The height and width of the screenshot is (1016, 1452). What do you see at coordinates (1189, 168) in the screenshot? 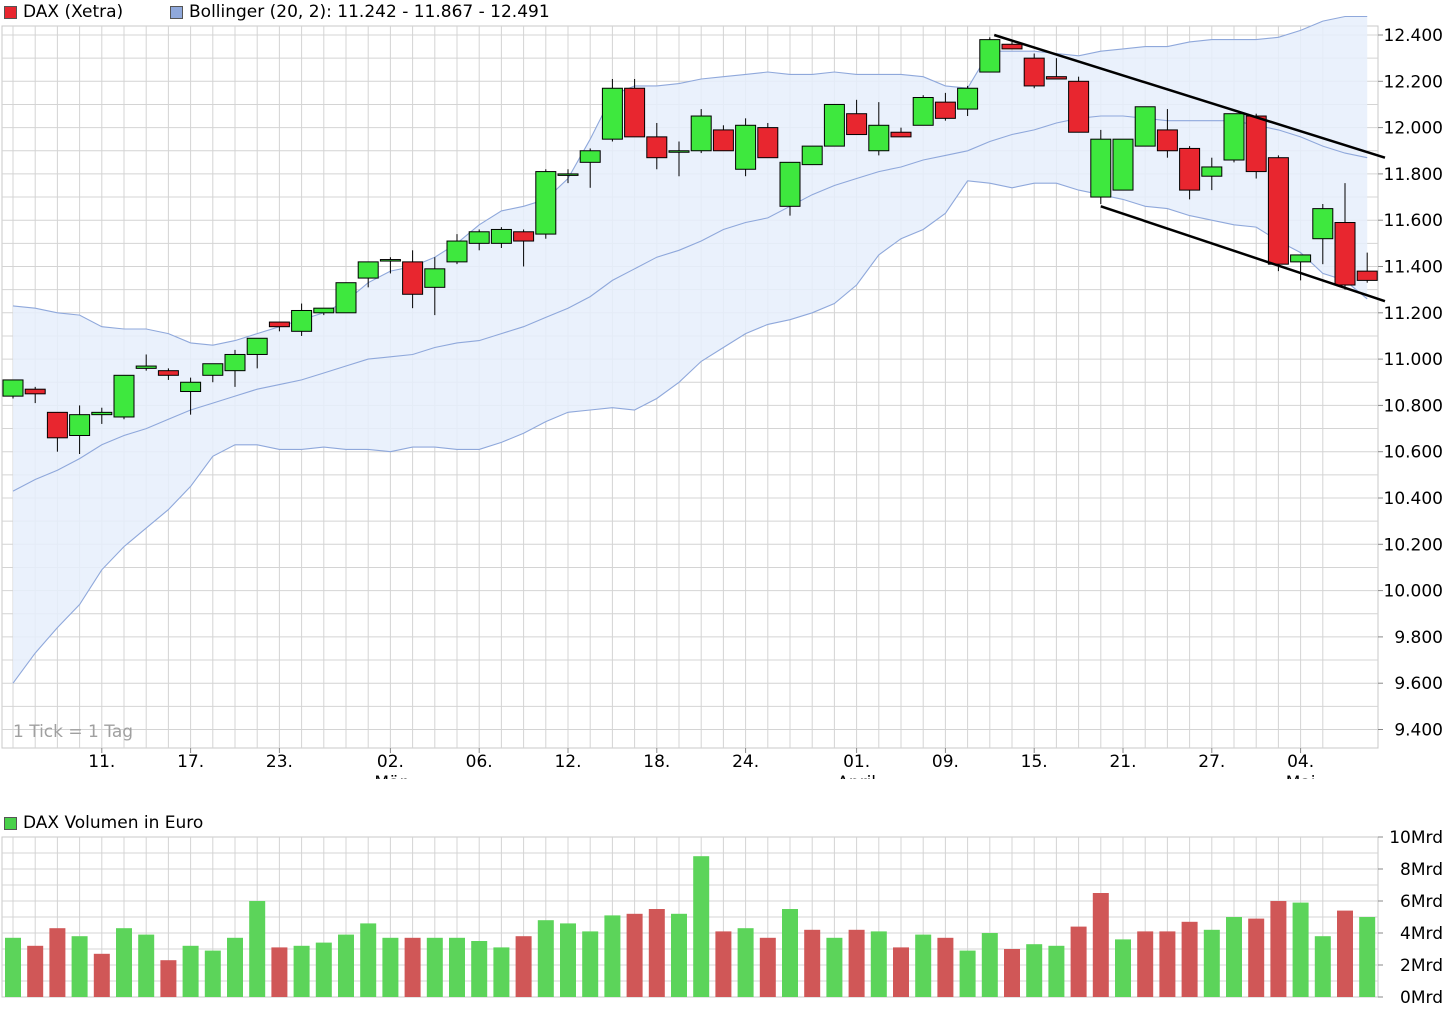
I see `trend-lines` at bounding box center [1189, 168].